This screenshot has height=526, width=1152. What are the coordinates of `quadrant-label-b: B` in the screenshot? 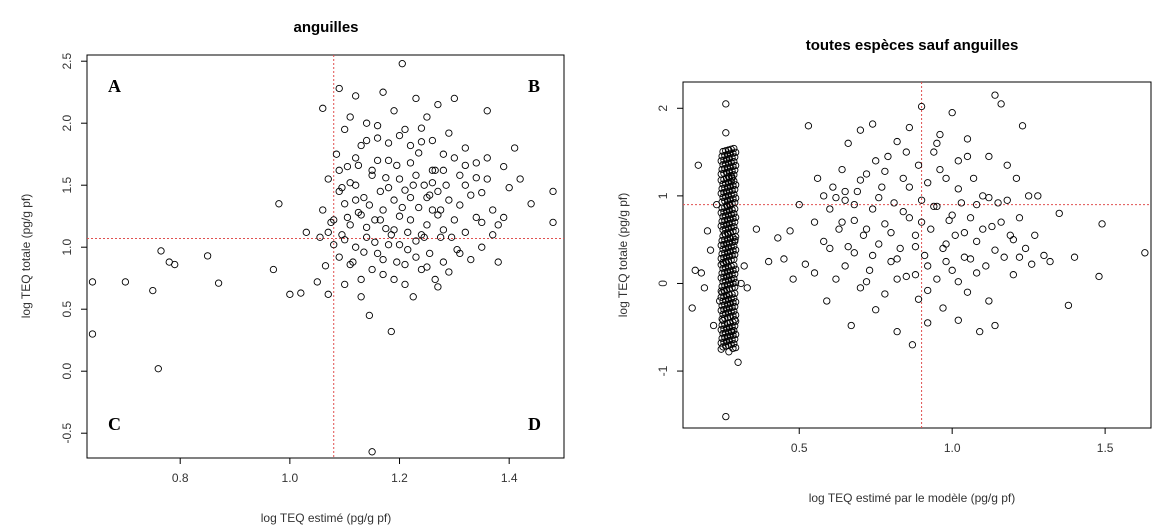 It's located at (534, 86).